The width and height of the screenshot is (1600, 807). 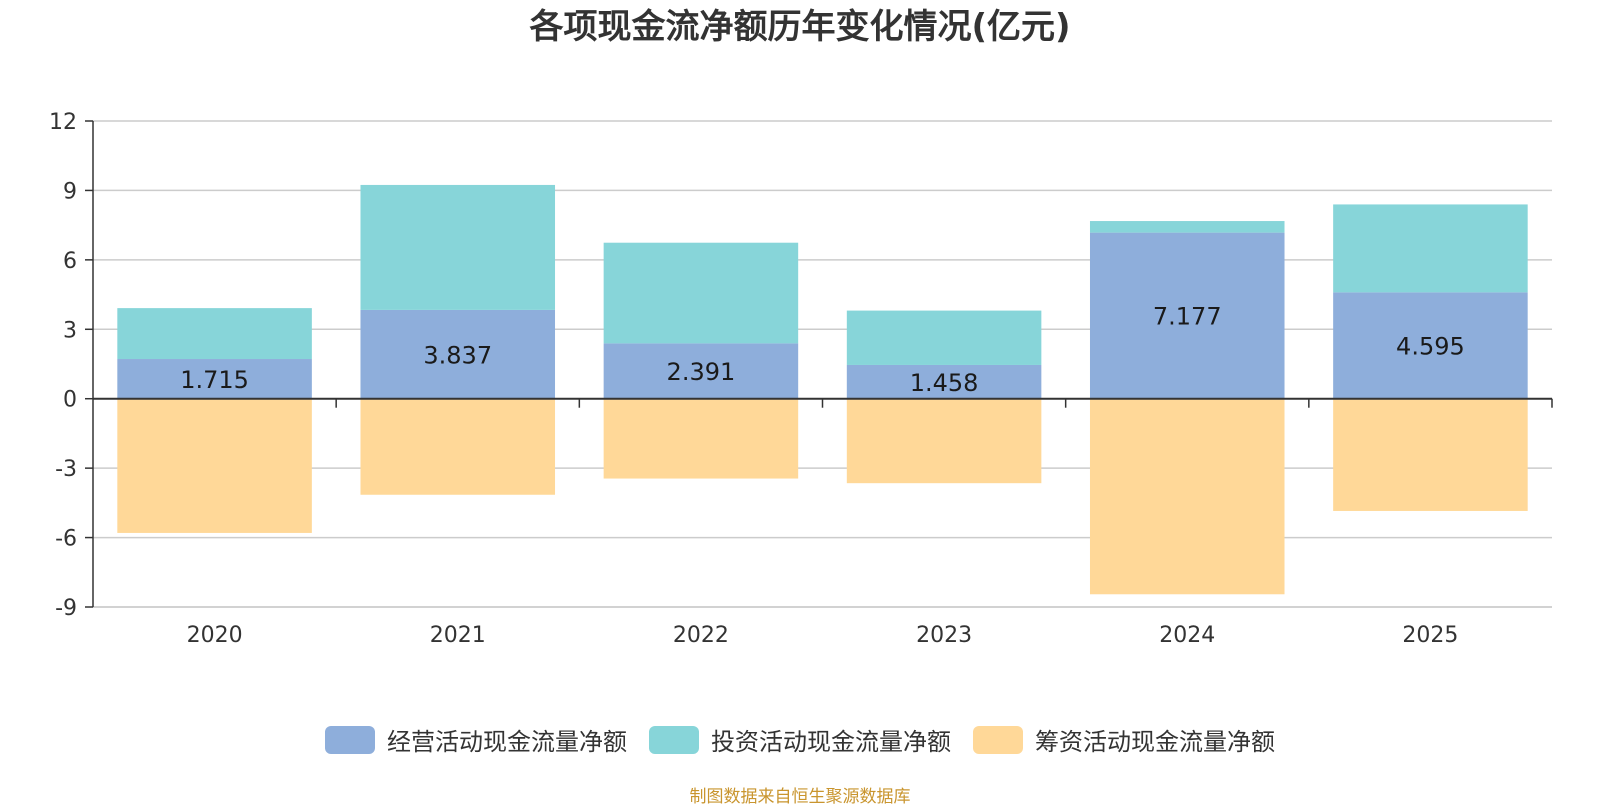 I want to click on legend-swatch-operating, so click(x=350, y=739).